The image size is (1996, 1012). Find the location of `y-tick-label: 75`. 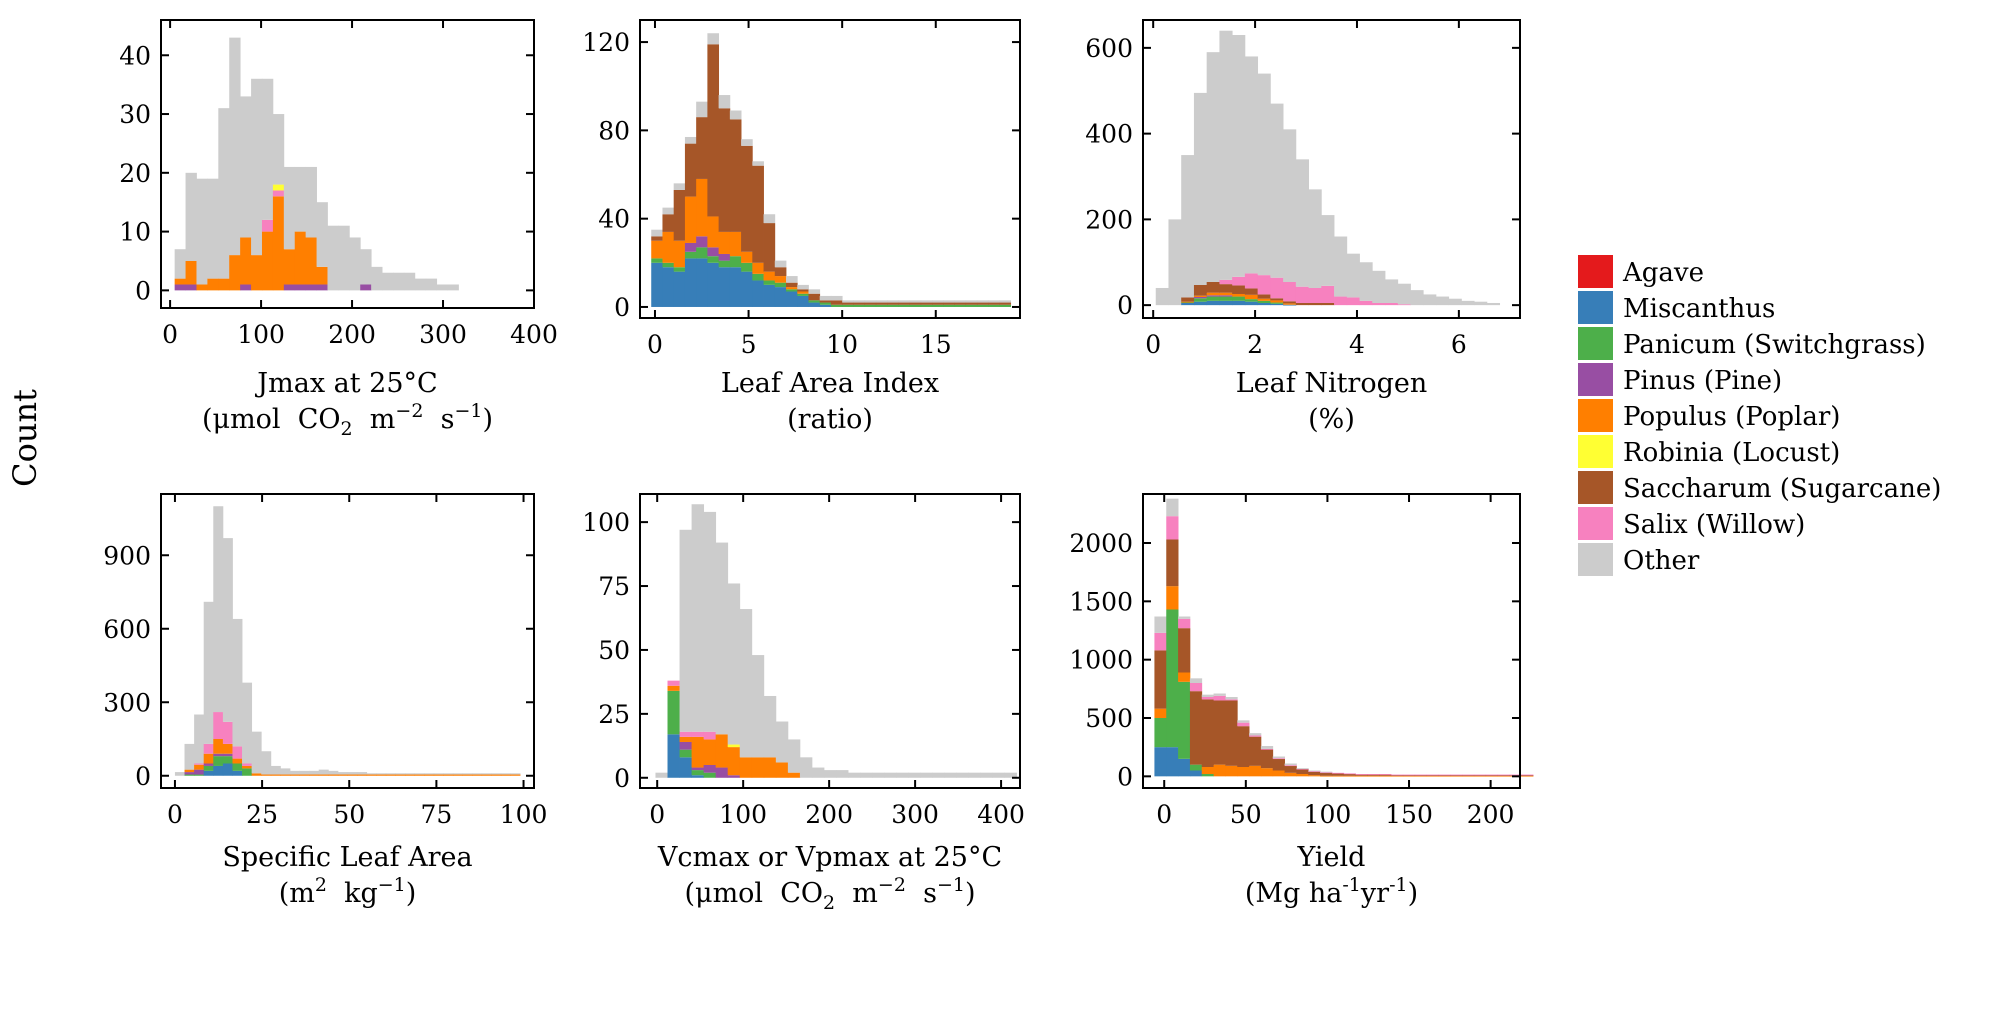

y-tick-label: 75 is located at coordinates (614, 586).